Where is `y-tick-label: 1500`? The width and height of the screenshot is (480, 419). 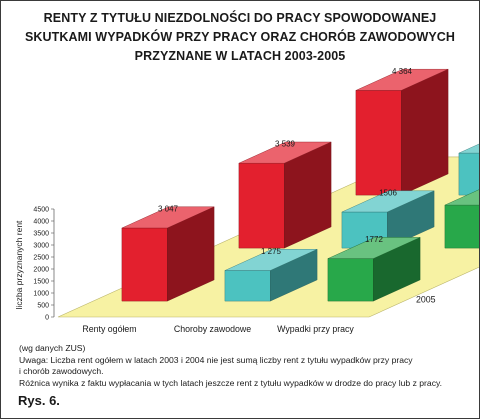
y-tick-label: 1500 is located at coordinates (41, 282).